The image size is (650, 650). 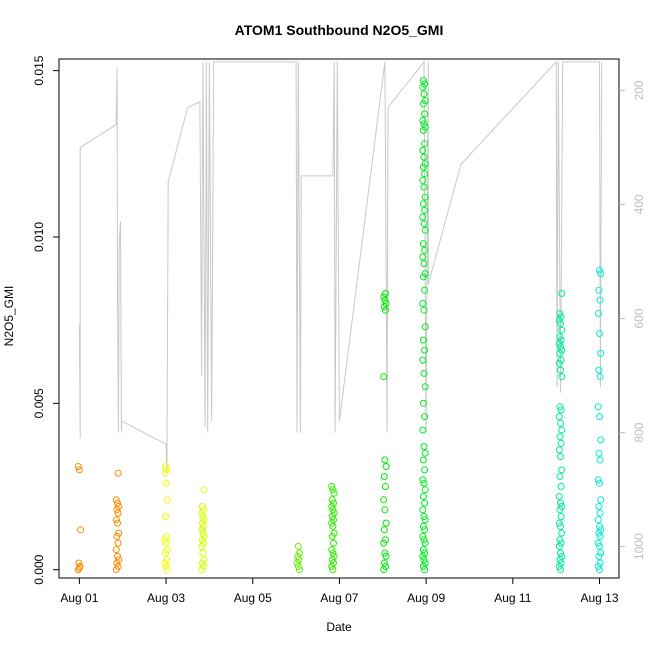 I want to click on y-axis: 0.000 0.005 0.010 0.015, so click(x=45, y=320).